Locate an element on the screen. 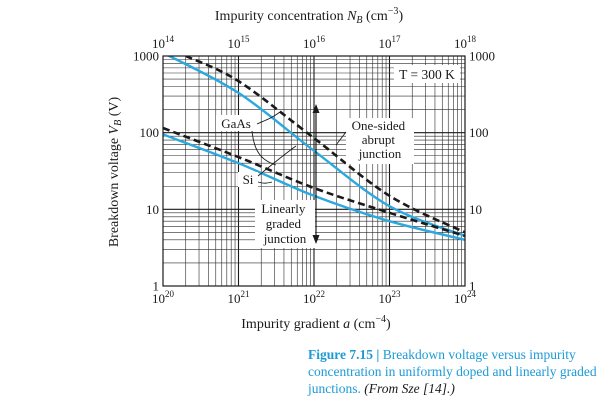 This screenshot has height=411, width=613. linearly-label-box is located at coordinates (285, 224).